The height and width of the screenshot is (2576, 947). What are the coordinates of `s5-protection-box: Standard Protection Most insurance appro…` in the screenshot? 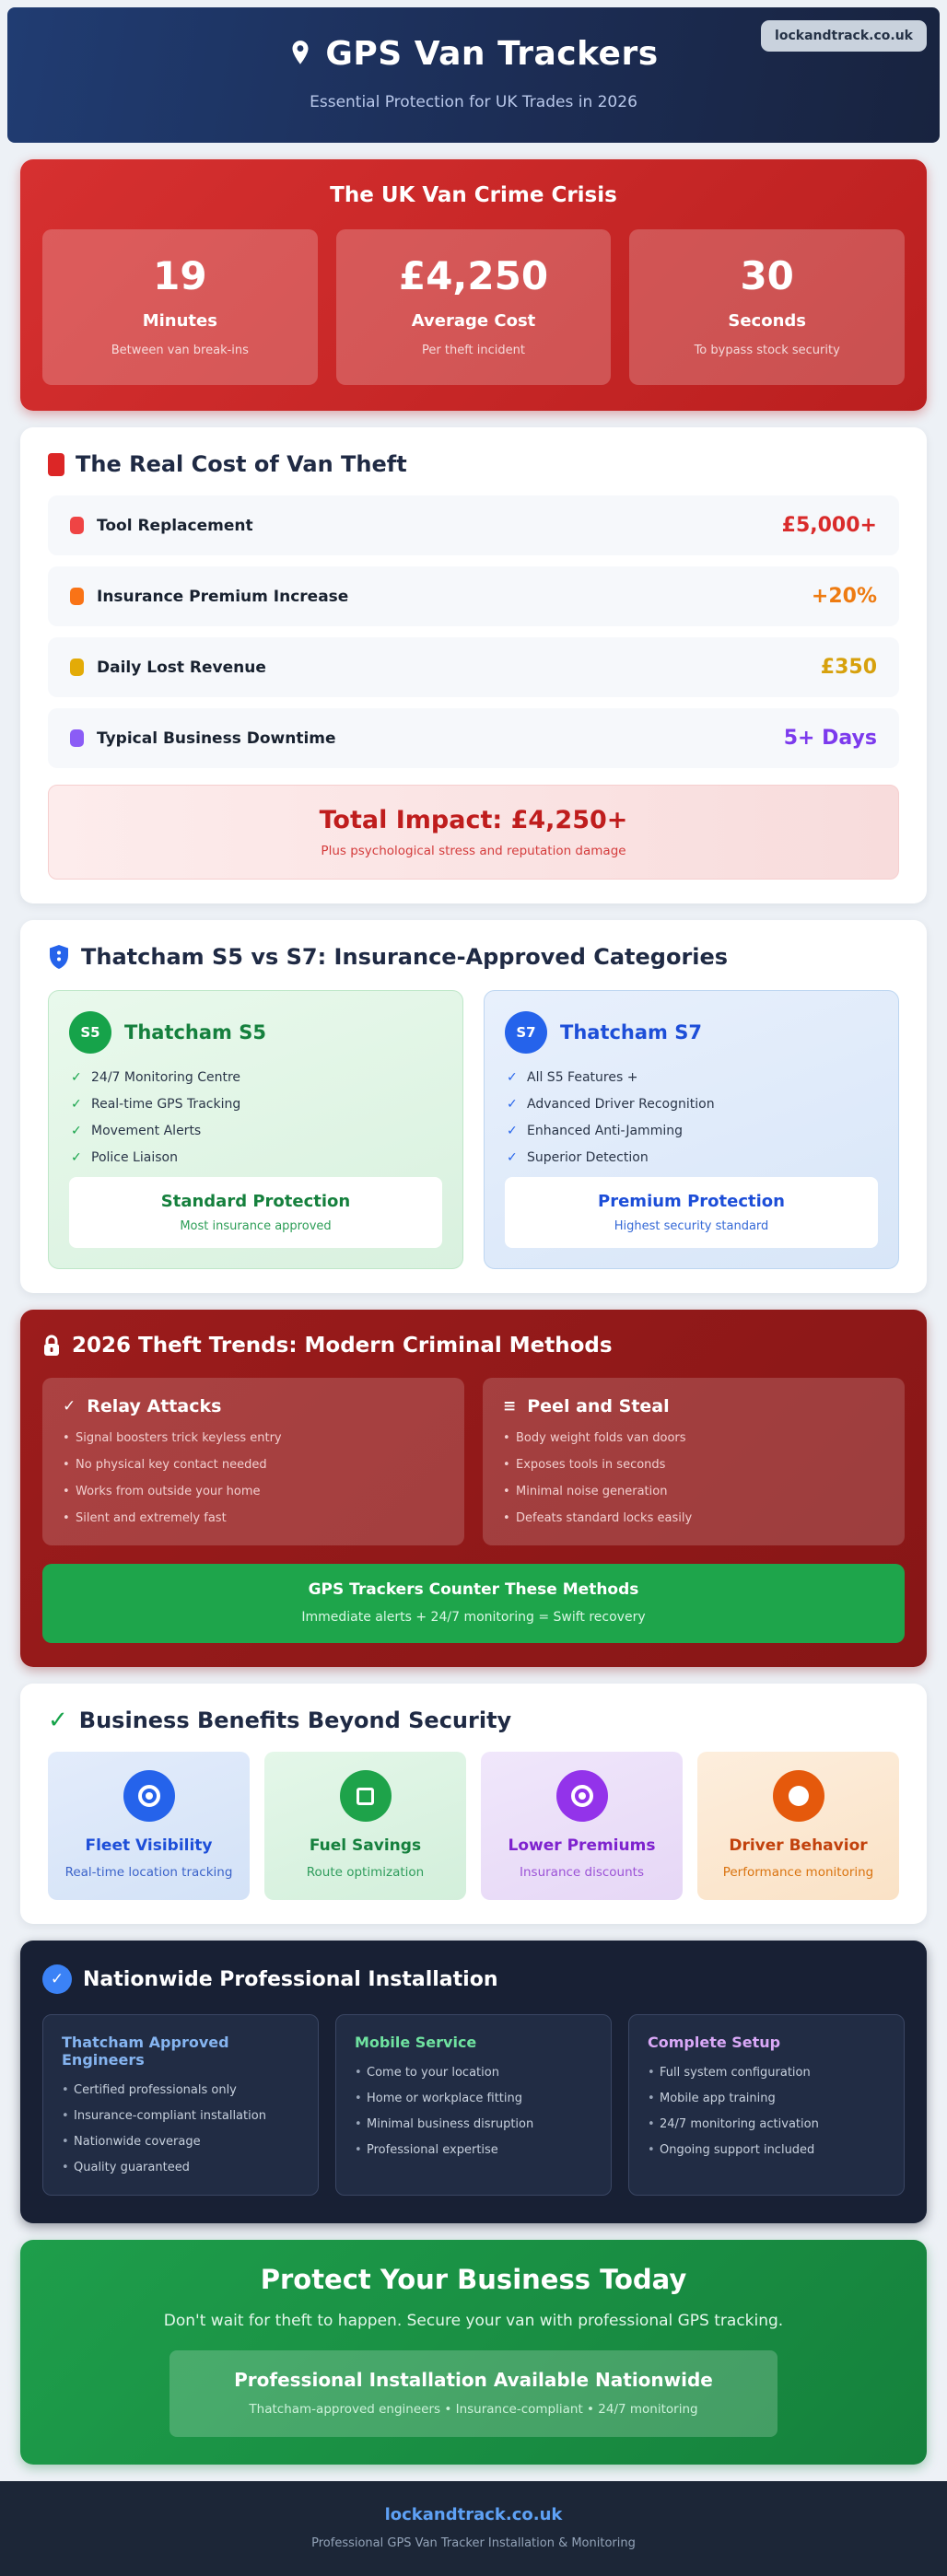 It's located at (255, 1212).